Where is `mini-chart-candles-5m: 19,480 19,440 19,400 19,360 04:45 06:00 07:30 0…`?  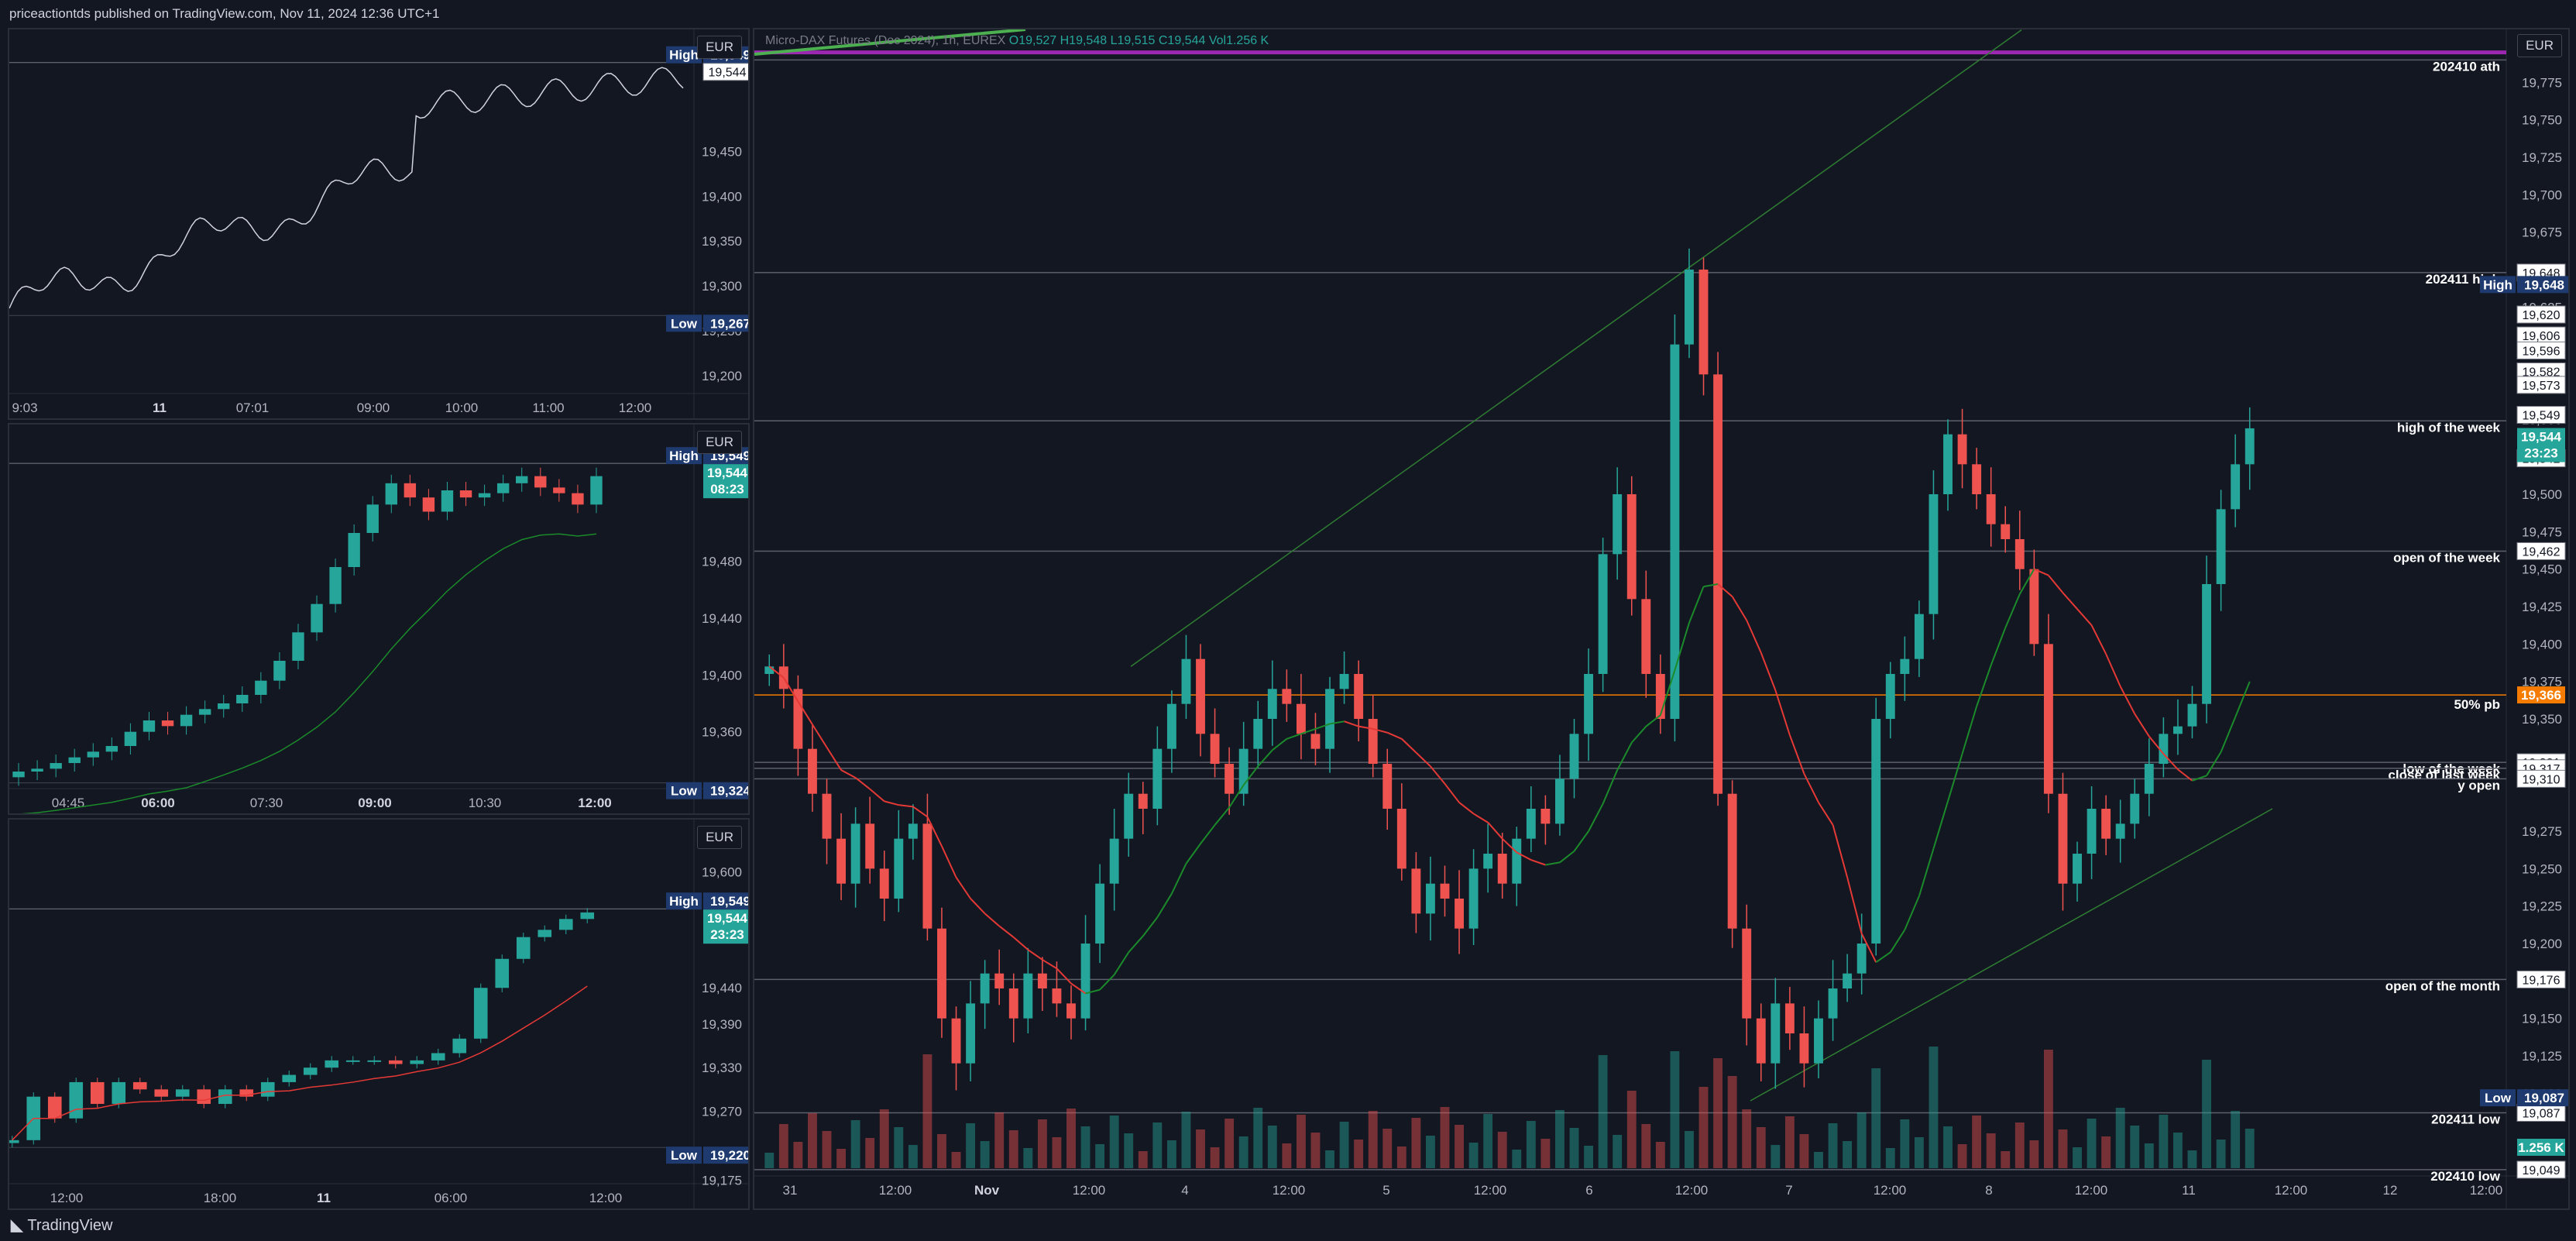
mini-chart-candles-5m: 19,480 19,440 19,400 19,360 04:45 06:00 07:30 0… is located at coordinates (379, 619).